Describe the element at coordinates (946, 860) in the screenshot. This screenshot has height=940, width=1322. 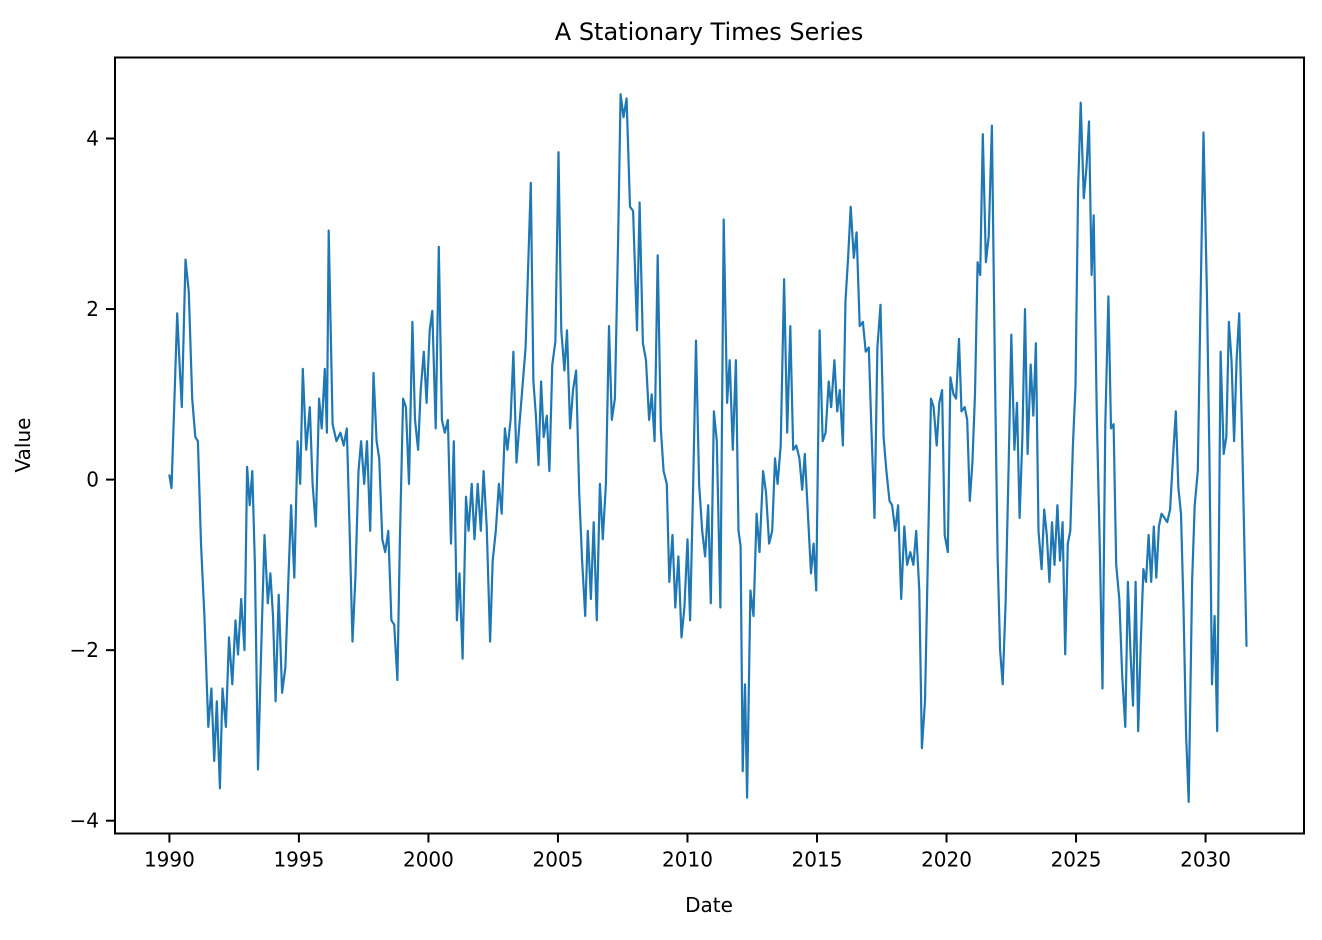
I see `x-tick-label: 2020` at that location.